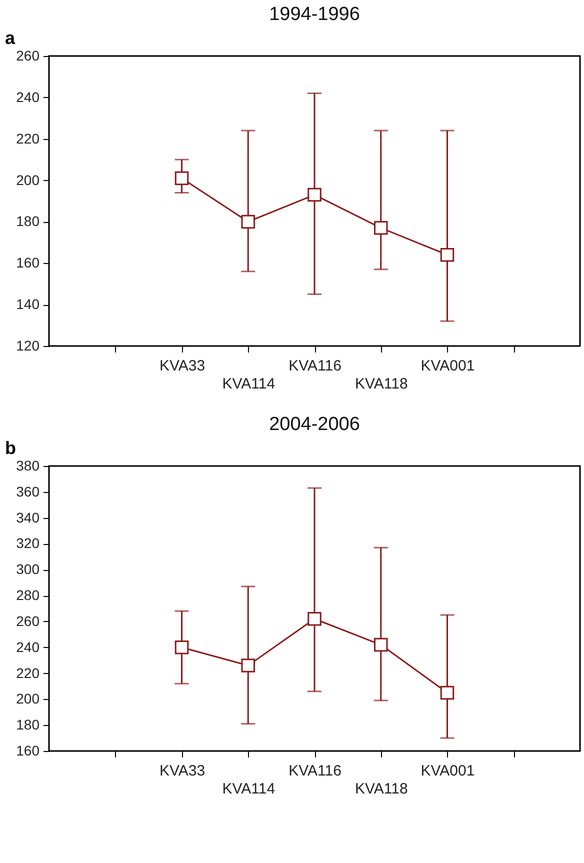 The height and width of the screenshot is (863, 584). Describe the element at coordinates (10, 448) in the screenshot. I see `text: b` at that location.